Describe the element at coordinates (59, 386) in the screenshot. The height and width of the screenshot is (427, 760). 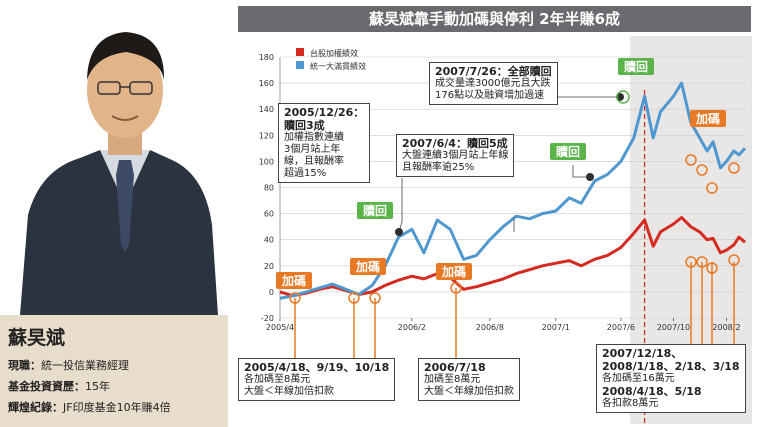
I see `bio-line-experience: 基金投資資歷：15年` at that location.